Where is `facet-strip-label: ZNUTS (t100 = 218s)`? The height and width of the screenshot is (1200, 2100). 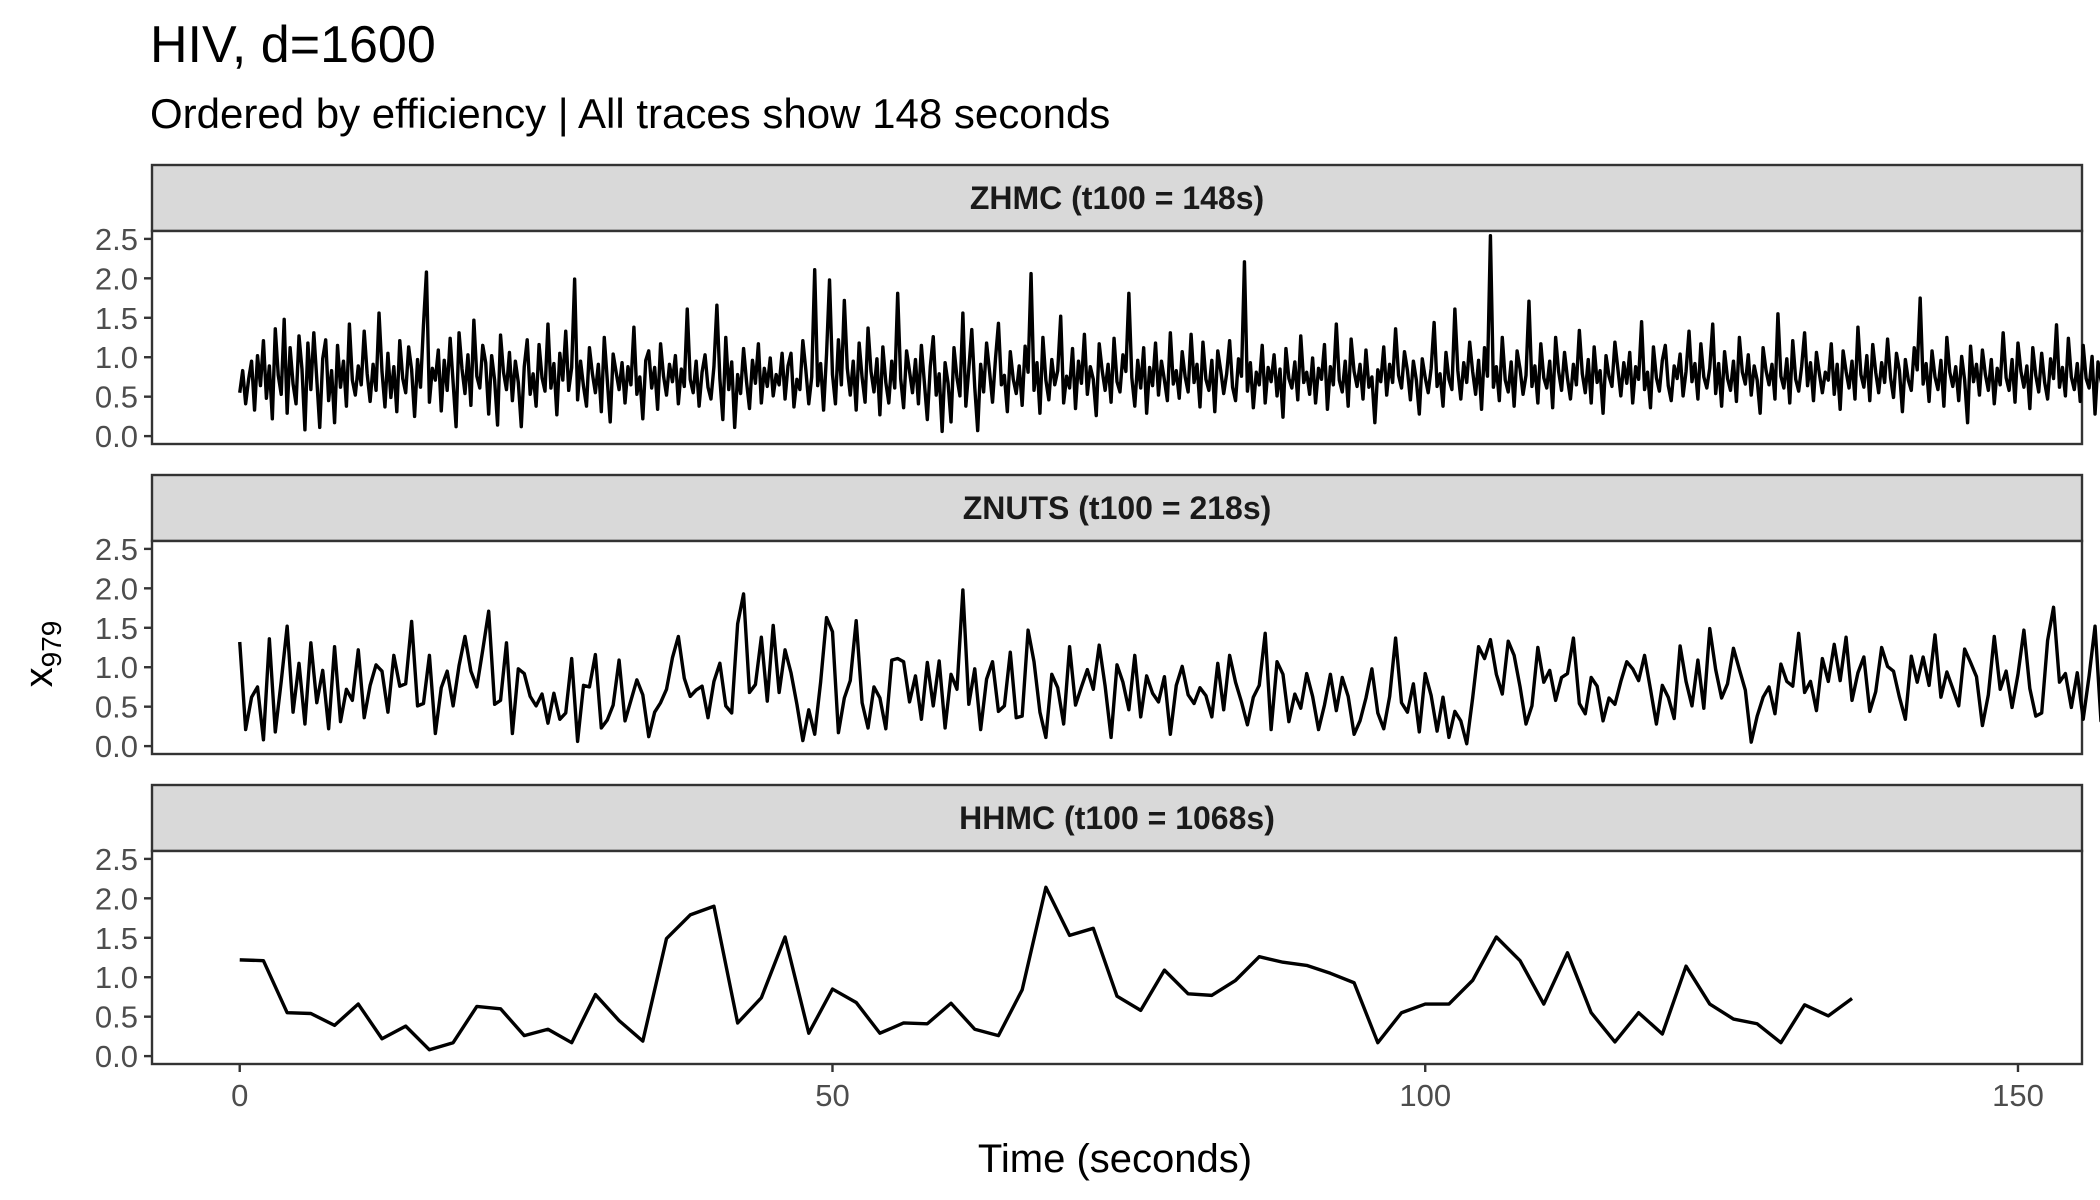 facet-strip-label: ZNUTS (t100 = 218s) is located at coordinates (1117, 508).